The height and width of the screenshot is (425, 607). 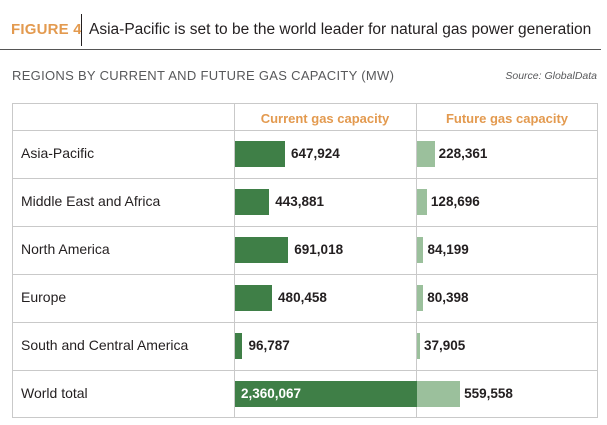 I want to click on value-future-capacity: 37,905, so click(x=445, y=345).